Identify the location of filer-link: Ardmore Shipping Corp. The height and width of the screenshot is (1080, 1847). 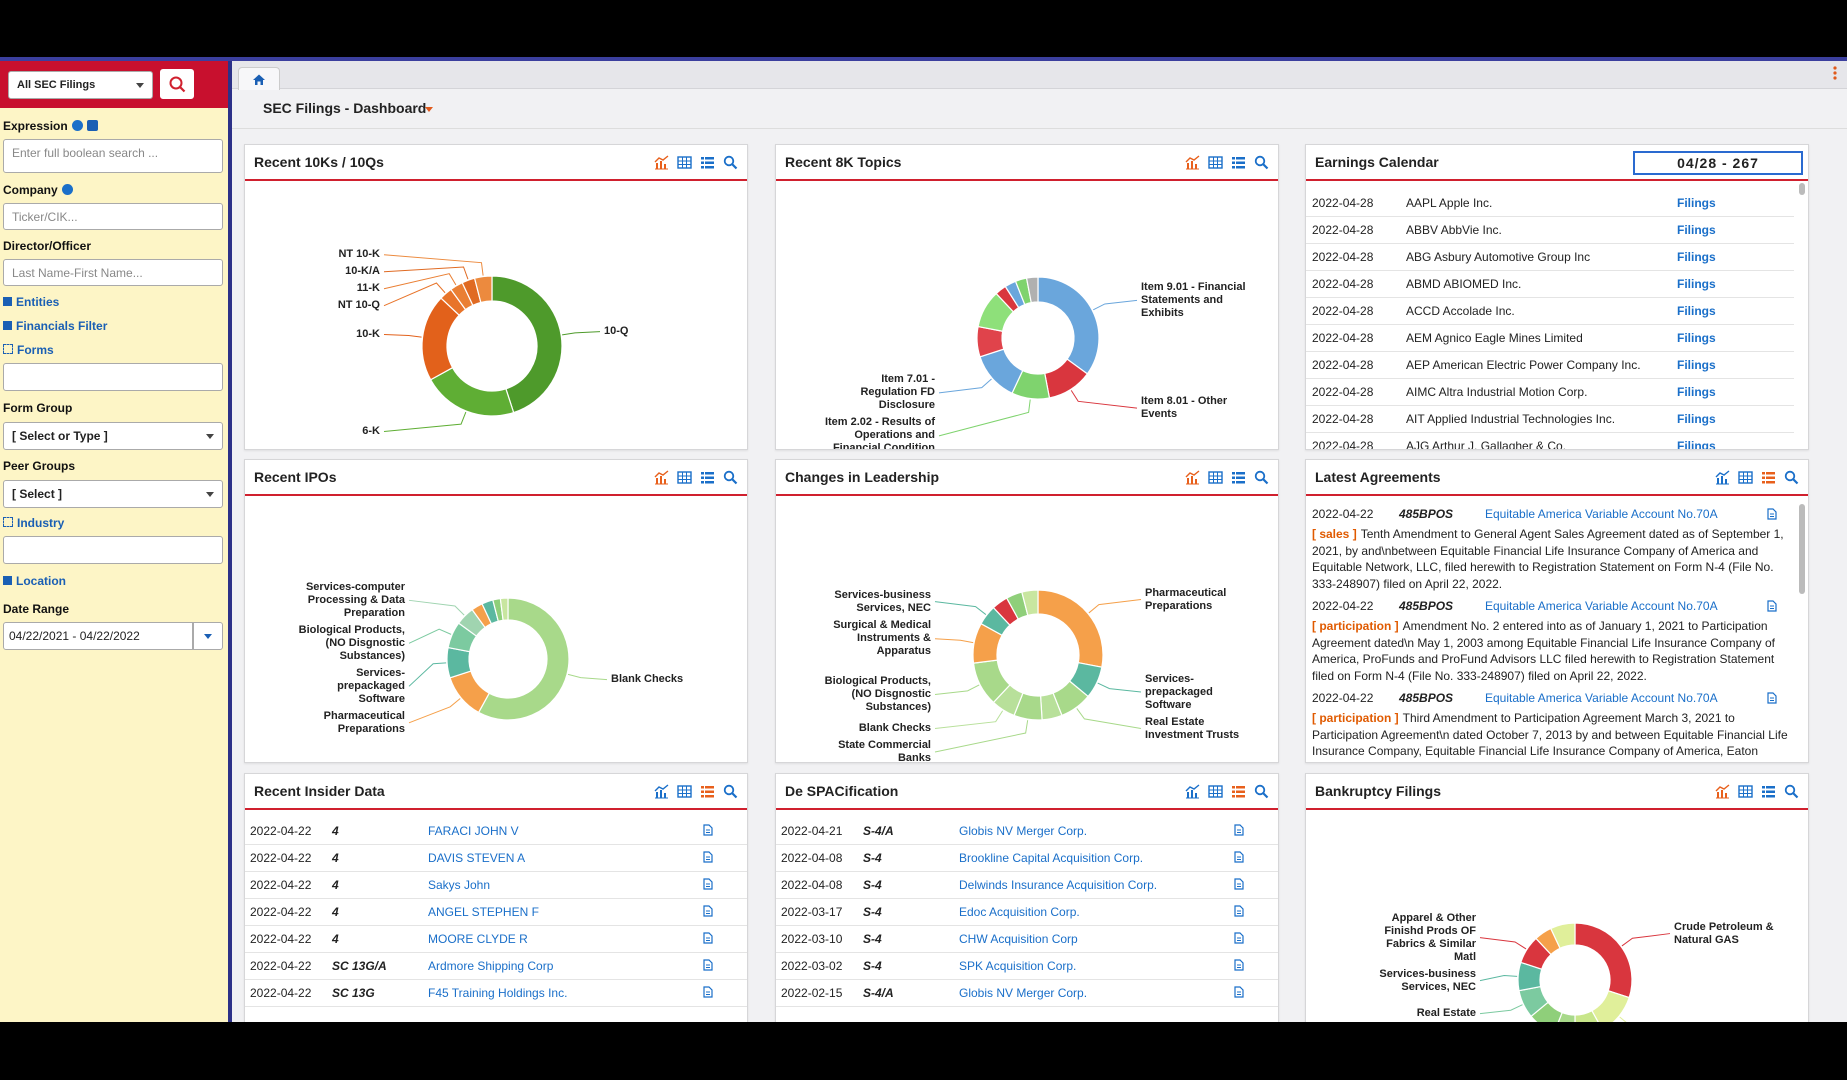
(491, 966).